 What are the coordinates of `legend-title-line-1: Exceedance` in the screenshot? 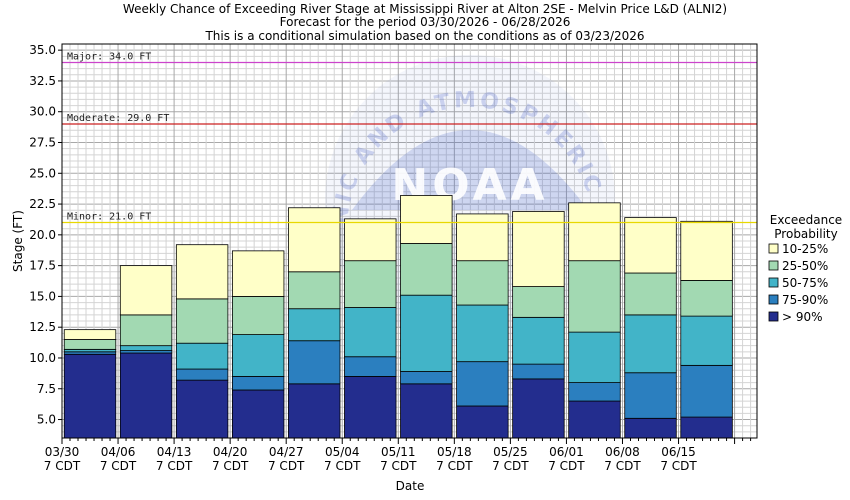 It's located at (806, 220).